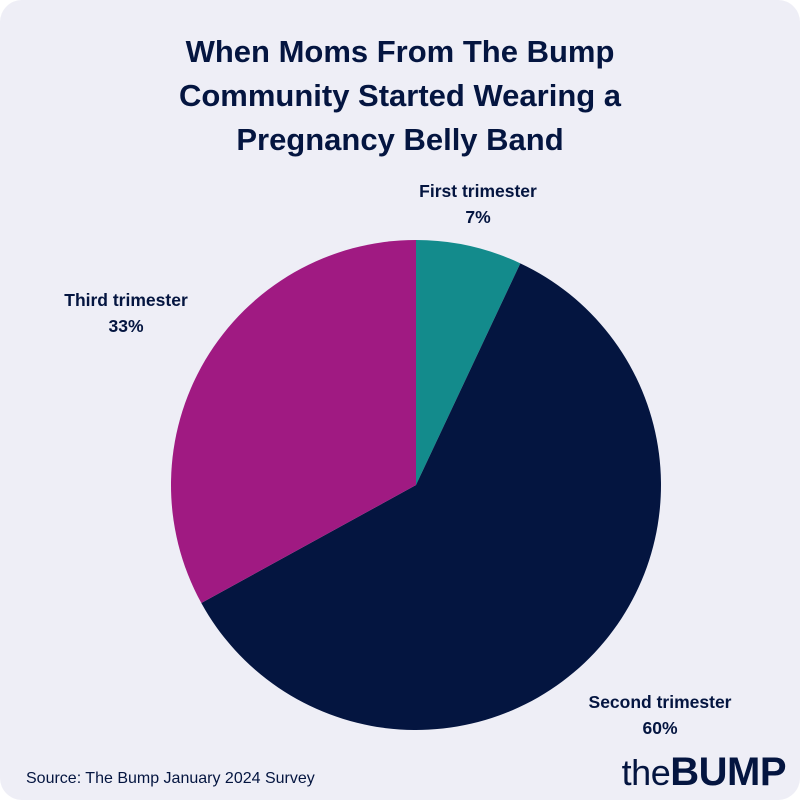 The image size is (800, 800). I want to click on chart-title-line-3: Pregnancy Belly Band, so click(400, 139).